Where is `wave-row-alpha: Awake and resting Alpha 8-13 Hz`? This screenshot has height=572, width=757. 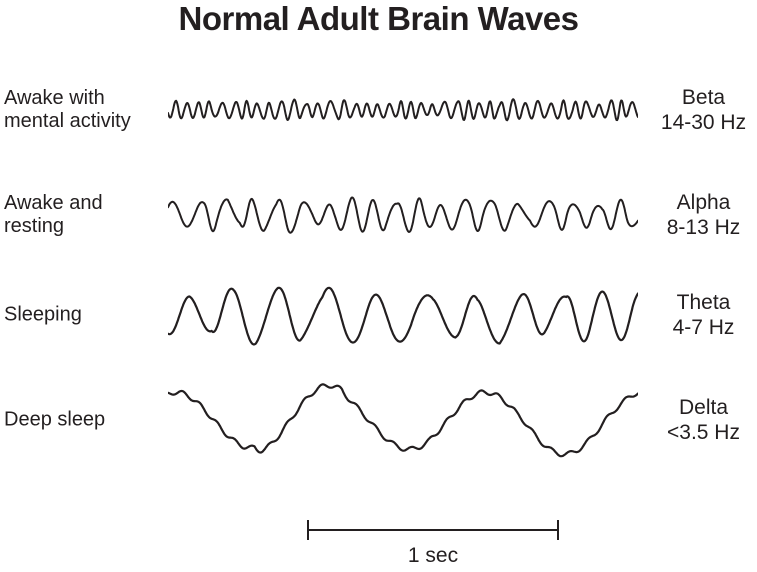
wave-row-alpha: Awake and resting Alpha 8-13 Hz is located at coordinates (378, 215).